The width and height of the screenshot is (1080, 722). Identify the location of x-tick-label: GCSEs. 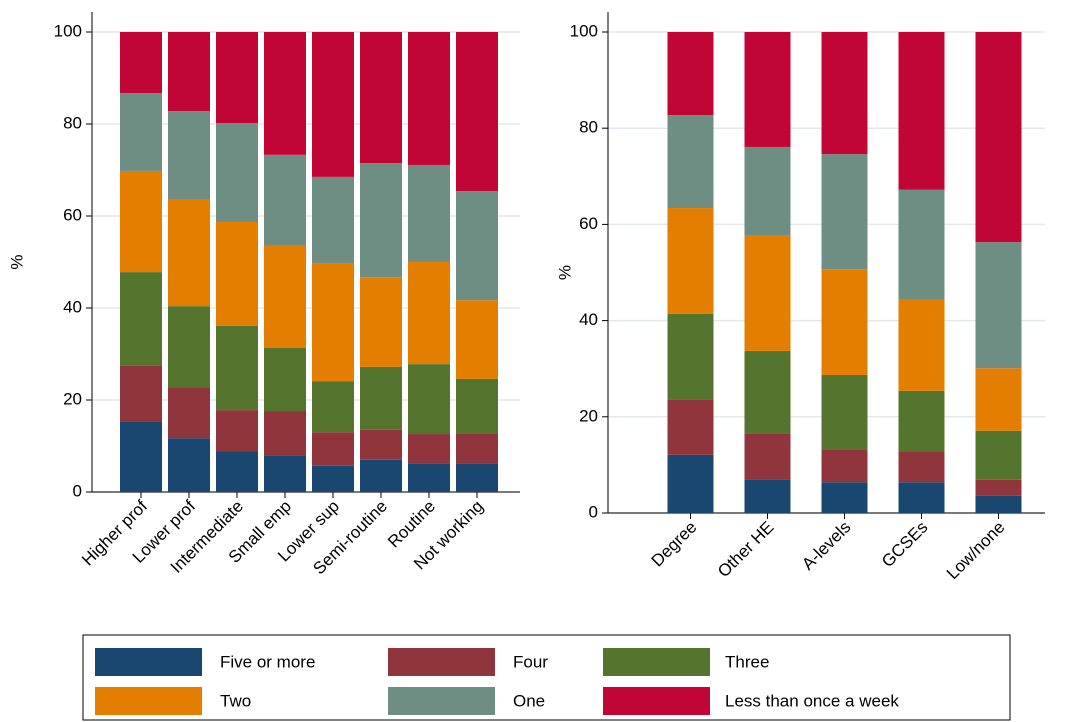
(905, 545).